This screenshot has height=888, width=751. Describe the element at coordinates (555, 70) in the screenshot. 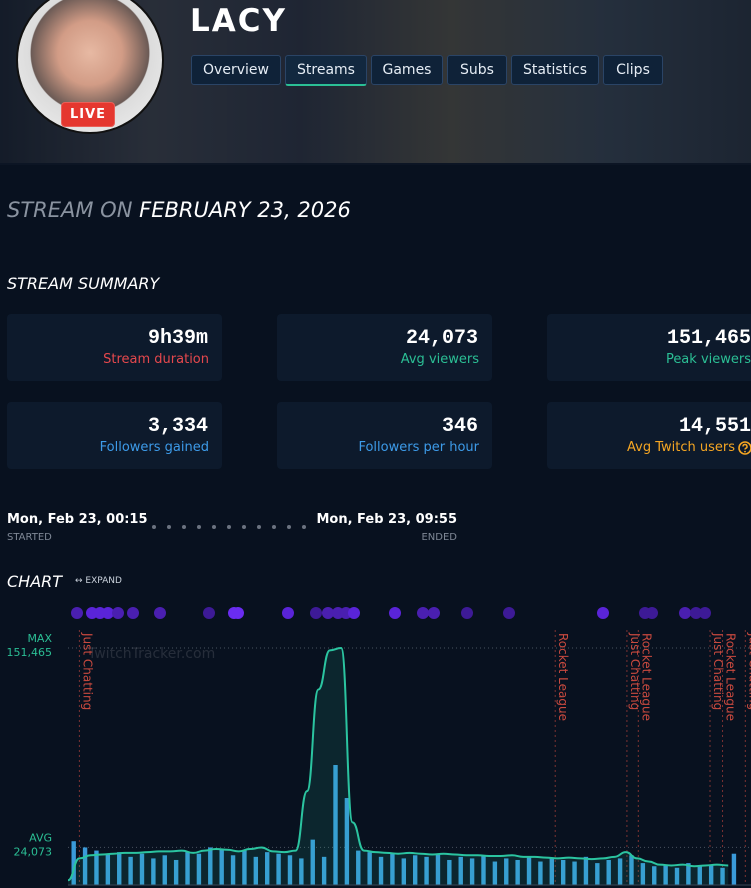

I see `nav-tab: Statistics` at that location.